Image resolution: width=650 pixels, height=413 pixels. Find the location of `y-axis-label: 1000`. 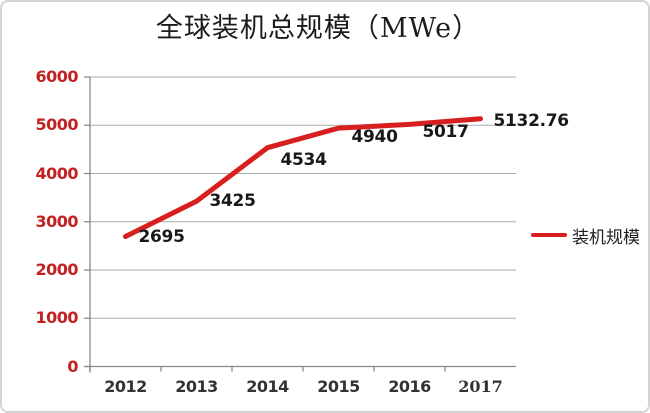

y-axis-label: 1000 is located at coordinates (56, 318).